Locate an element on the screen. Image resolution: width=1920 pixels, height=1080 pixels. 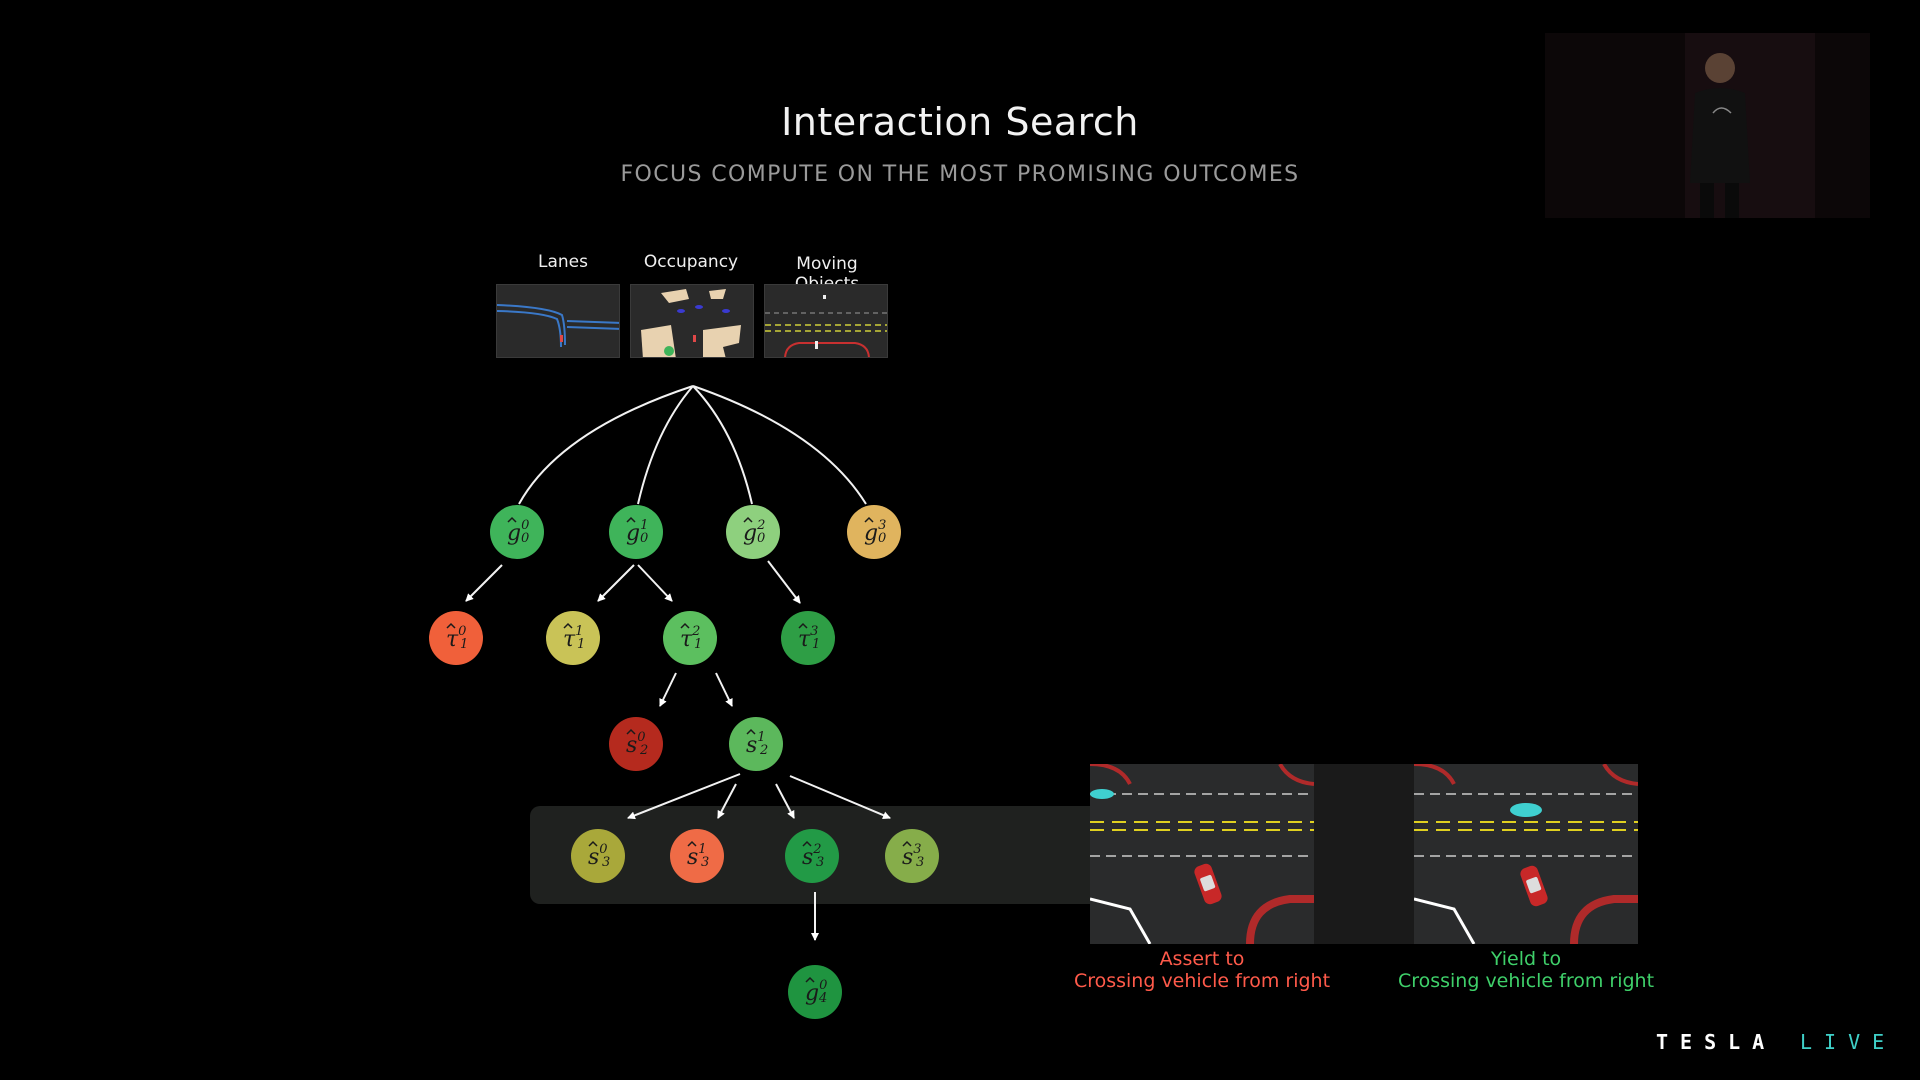
yield-outcome-view is located at coordinates (1526, 854).